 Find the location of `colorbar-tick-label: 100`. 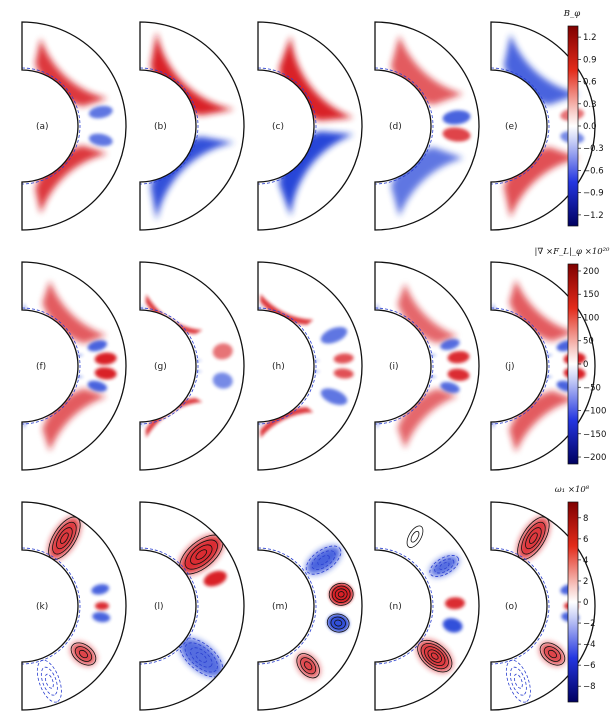

colorbar-tick-label: 100 is located at coordinates (591, 318).